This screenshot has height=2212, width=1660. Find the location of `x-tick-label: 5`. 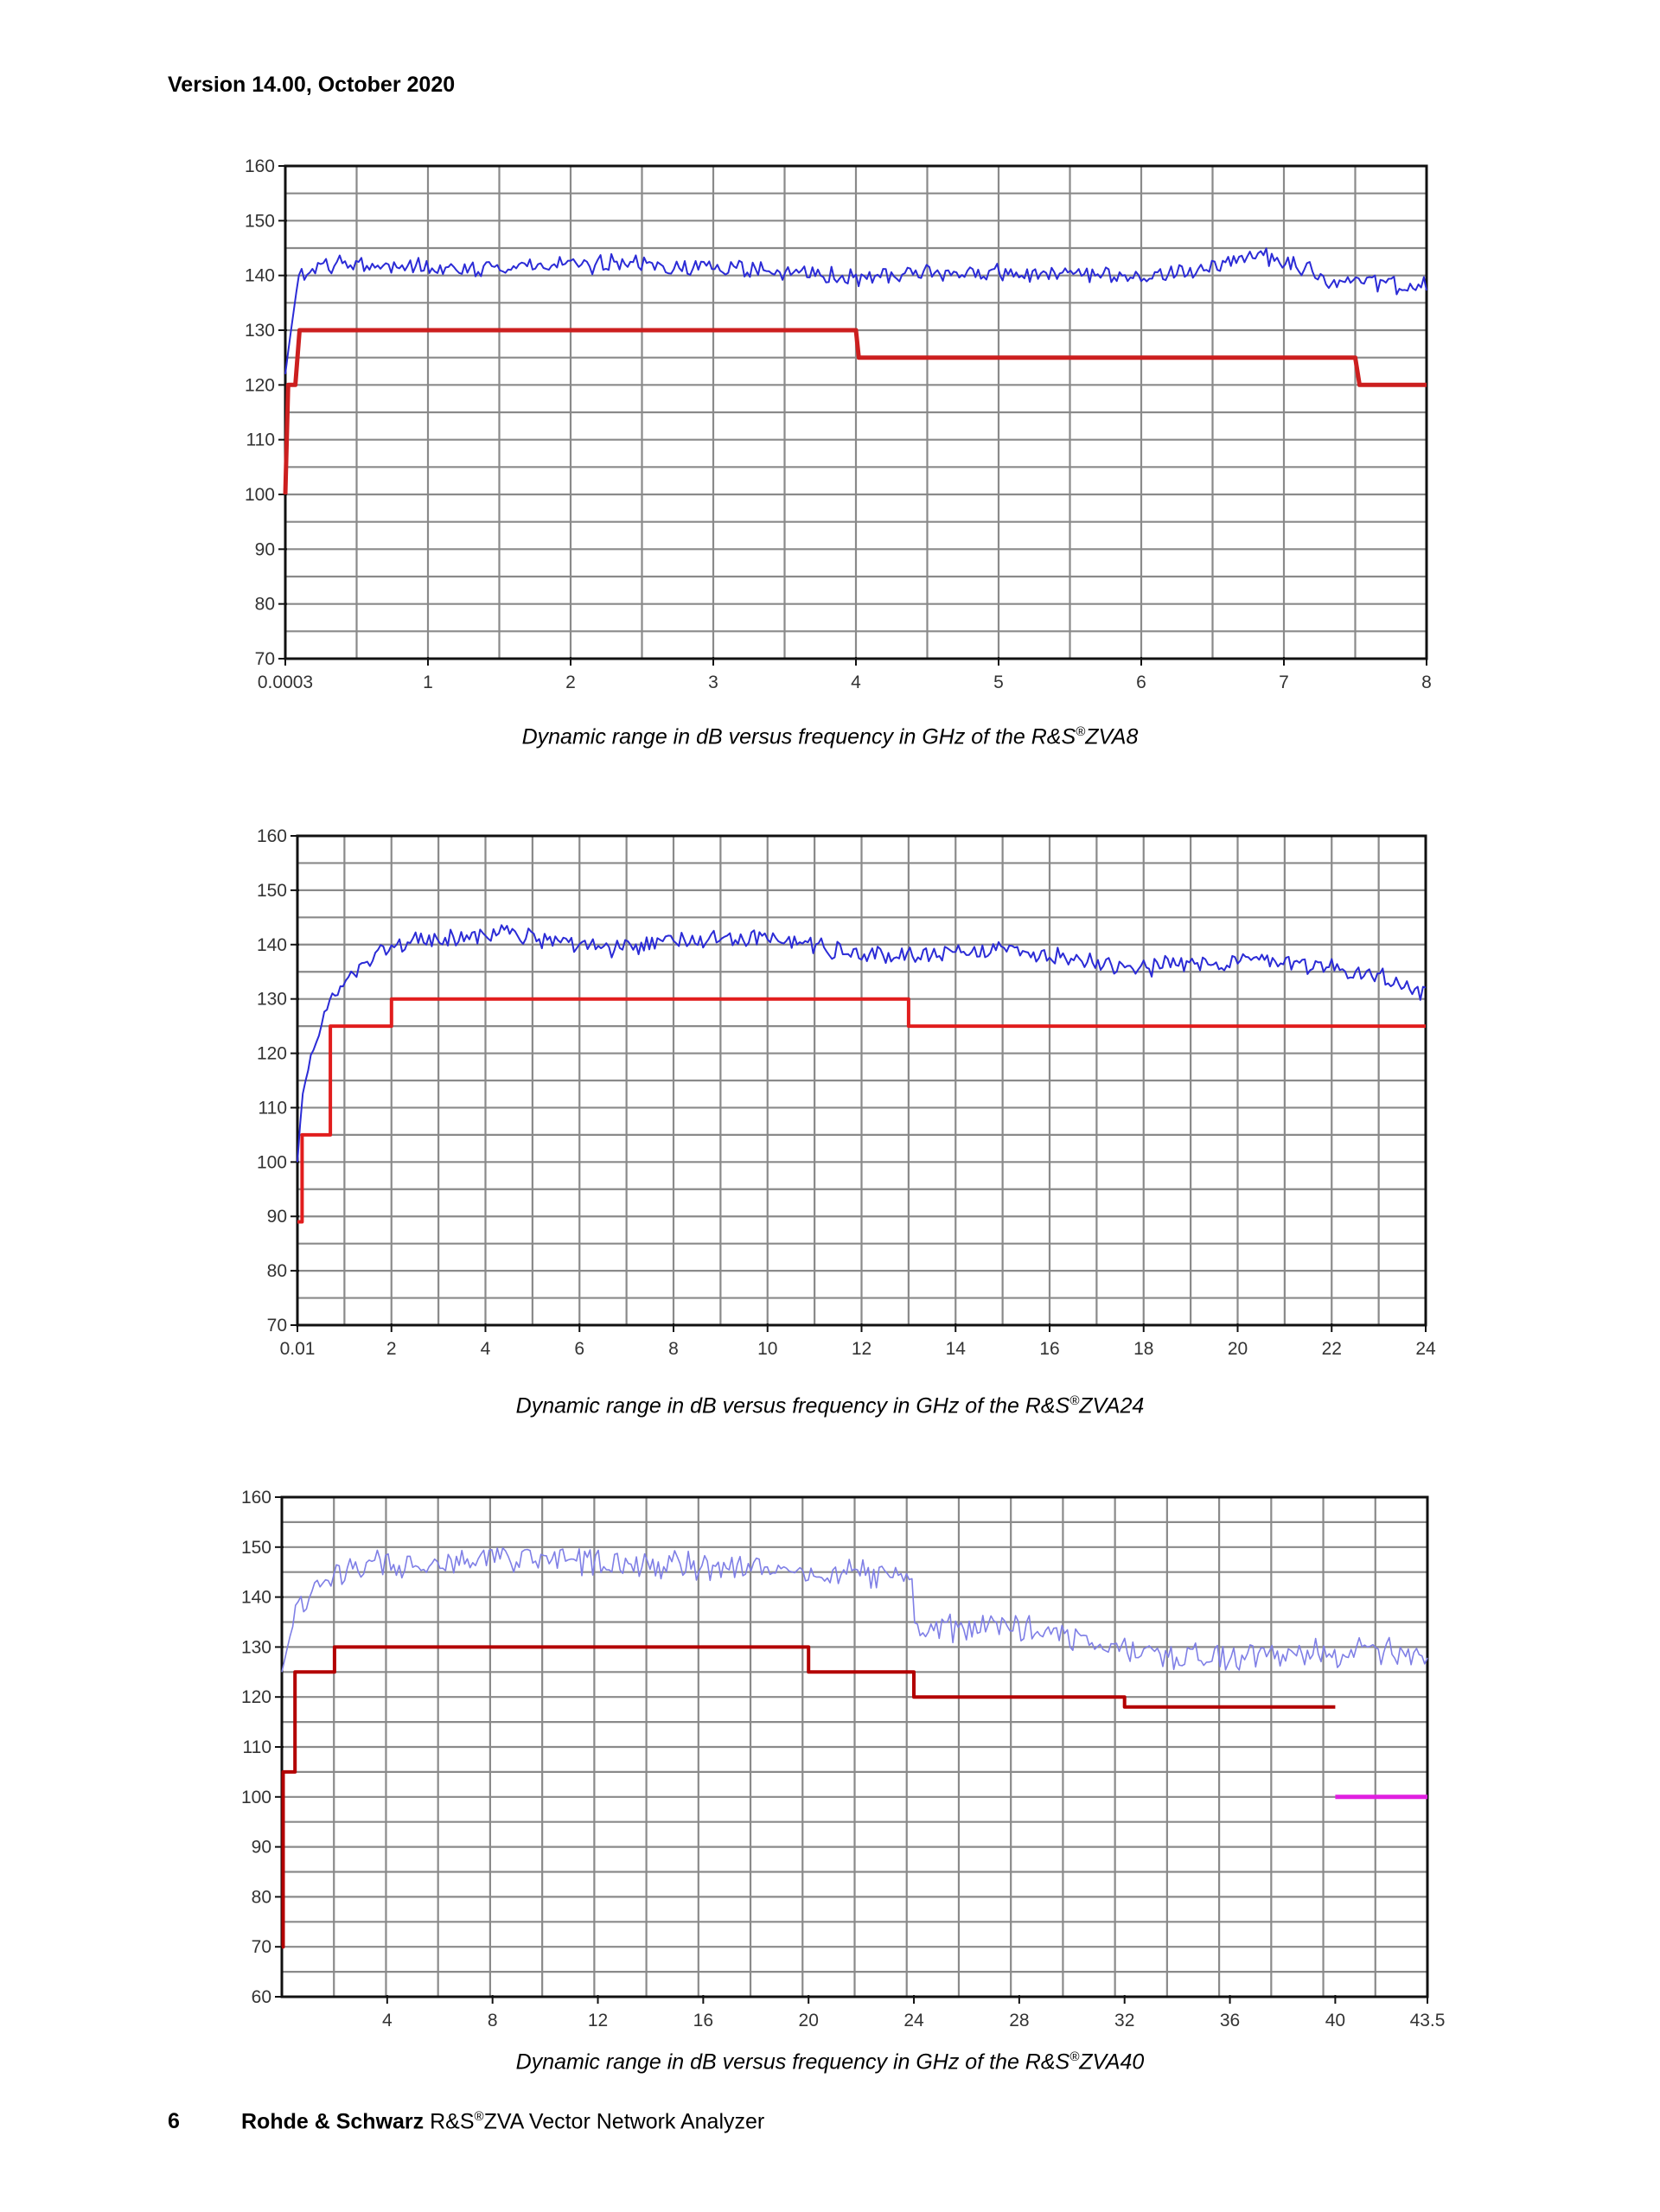

x-tick-label: 5 is located at coordinates (998, 682).